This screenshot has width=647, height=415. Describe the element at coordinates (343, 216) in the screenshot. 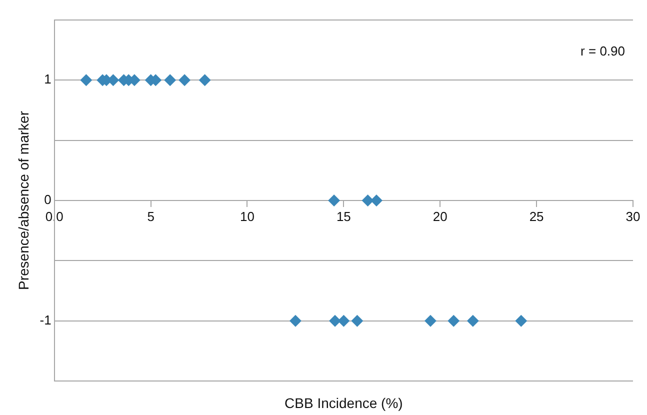

I see `x-tick-label: 15` at that location.